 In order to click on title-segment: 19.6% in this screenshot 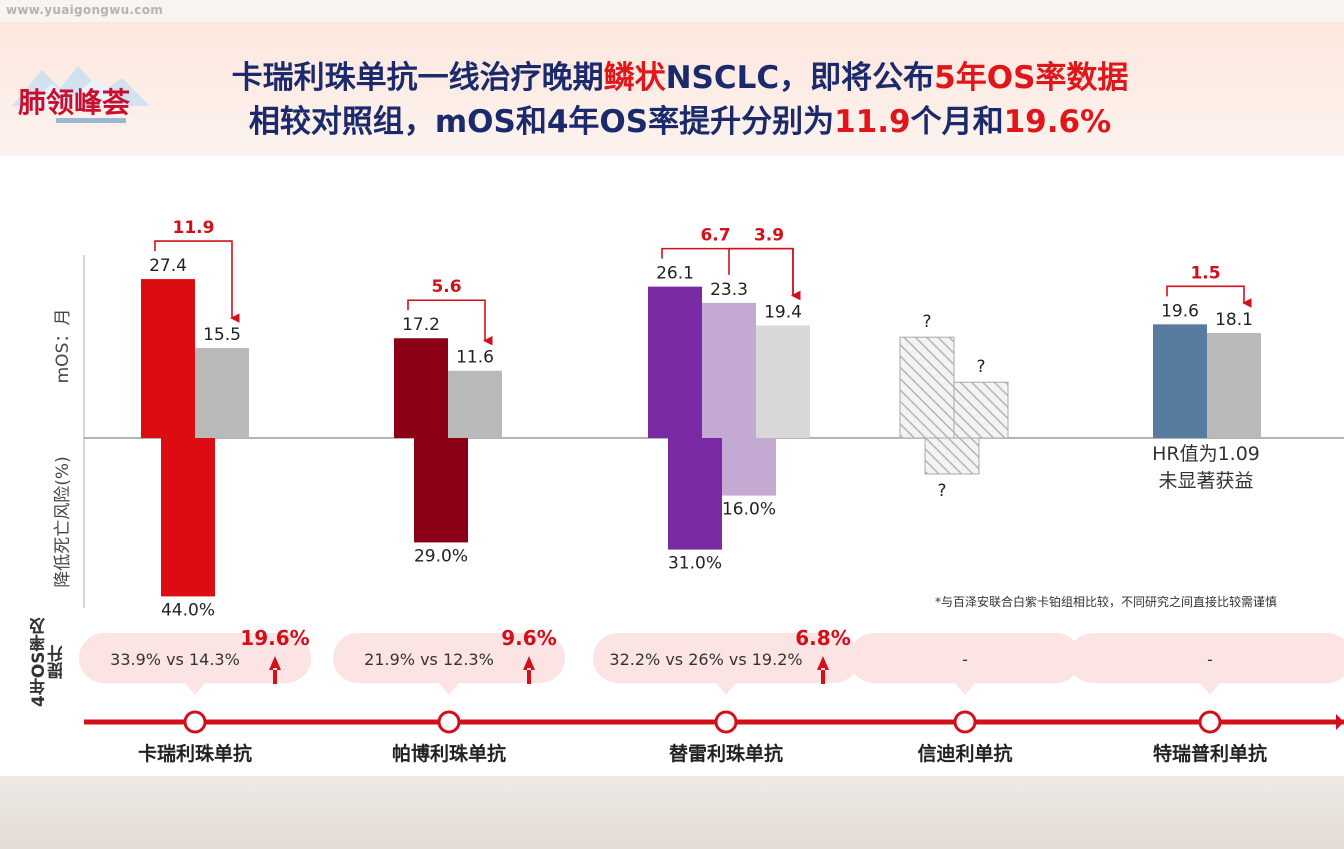, I will do `click(1057, 122)`.